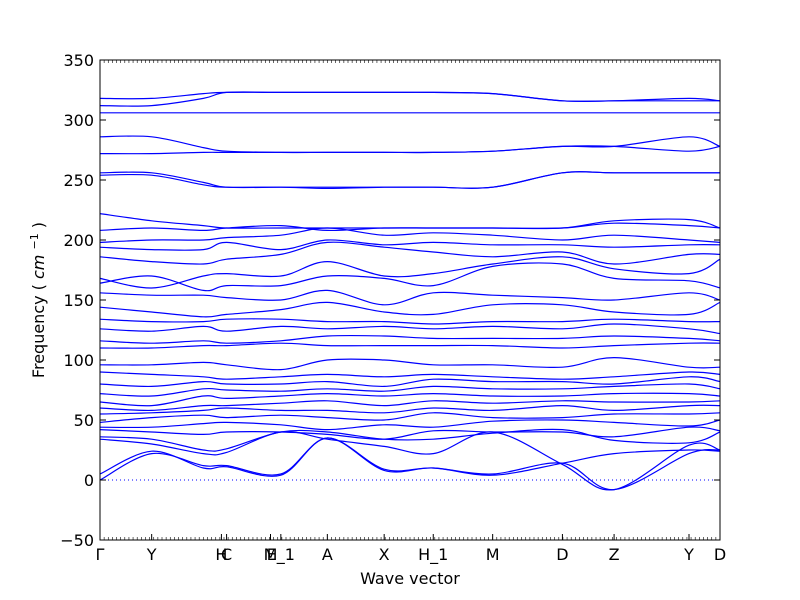 This screenshot has width=800, height=600. What do you see at coordinates (34, 241) in the screenshot?
I see `y-axis-label-unit-exponent: −1` at bounding box center [34, 241].